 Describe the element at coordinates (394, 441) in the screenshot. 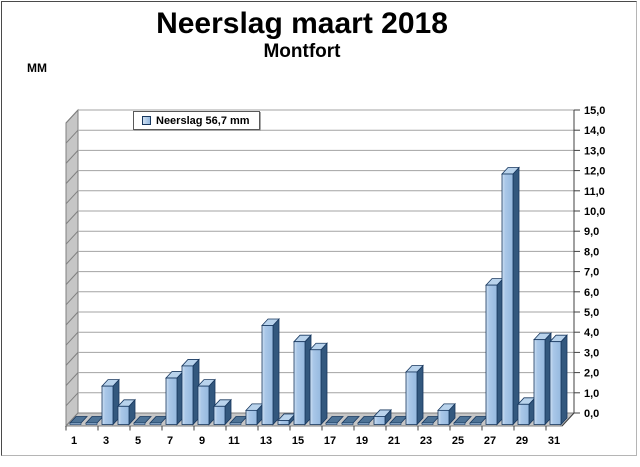

I see `x-tick-label: 21` at that location.